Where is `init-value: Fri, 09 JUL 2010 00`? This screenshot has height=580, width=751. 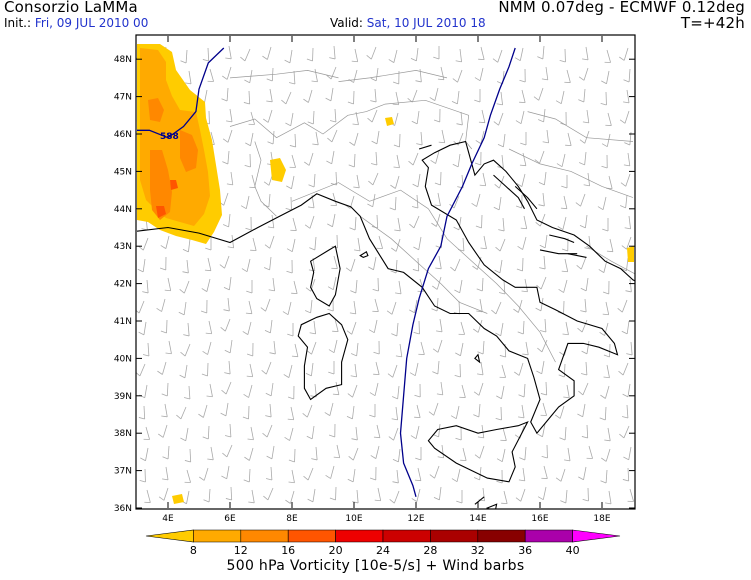 init-value: Fri, 09 JUL 2010 00 is located at coordinates (91, 23).